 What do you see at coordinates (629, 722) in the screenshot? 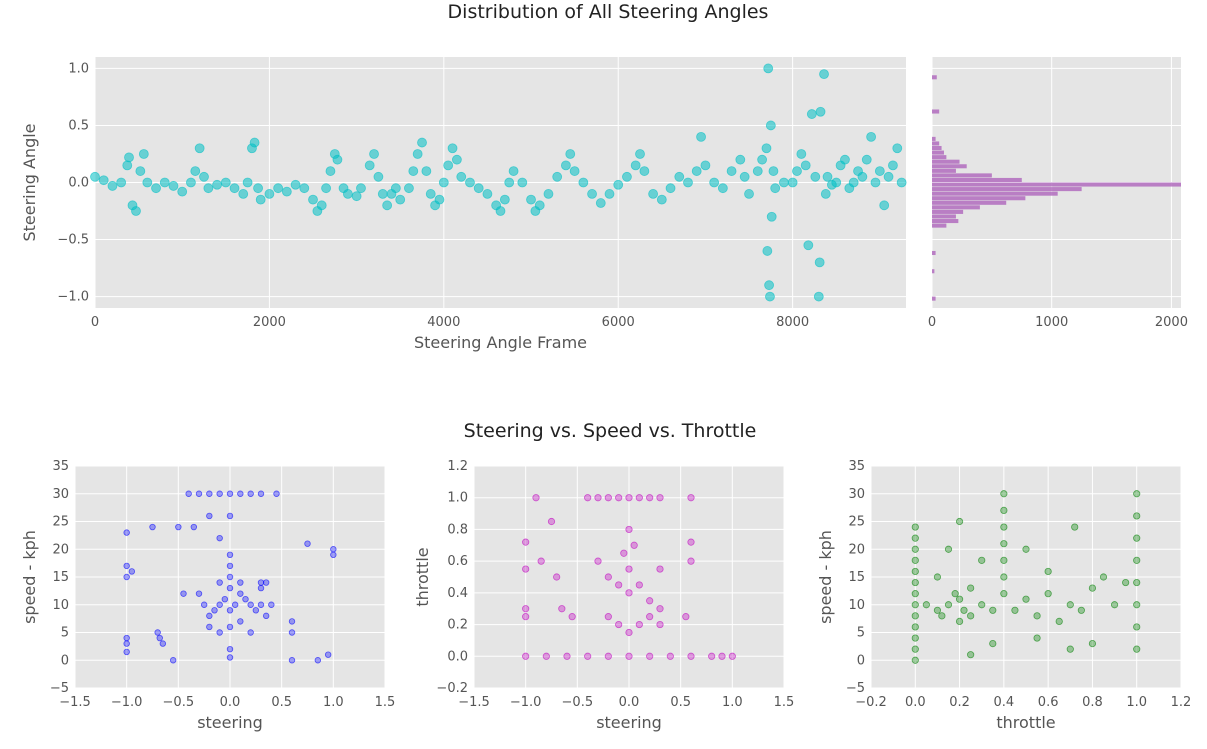
I see `steering-vs-throttle-x-axis-label: steering` at bounding box center [629, 722].